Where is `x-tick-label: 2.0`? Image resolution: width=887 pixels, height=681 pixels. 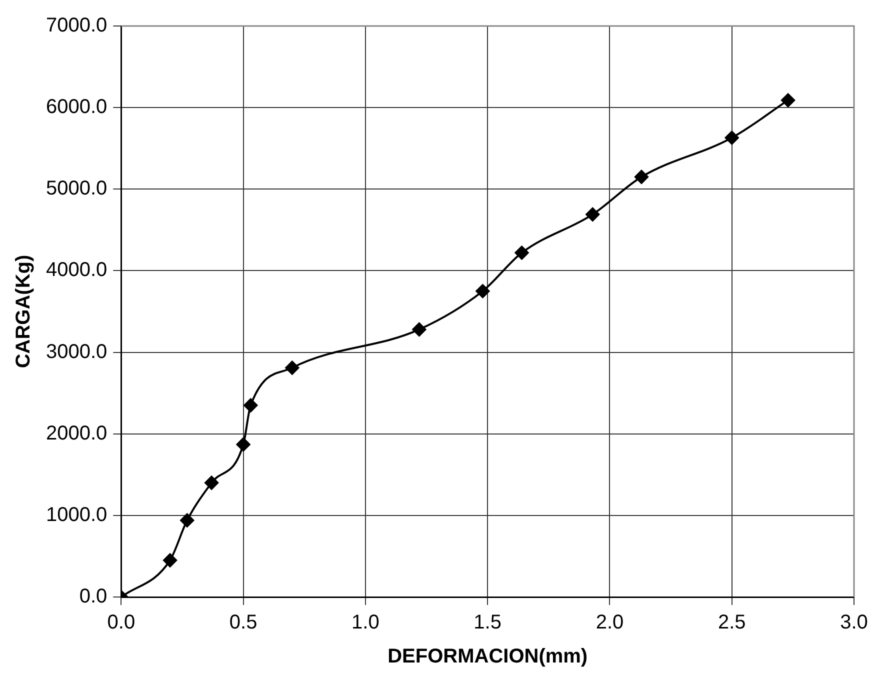 x-tick-label: 2.0 is located at coordinates (610, 623).